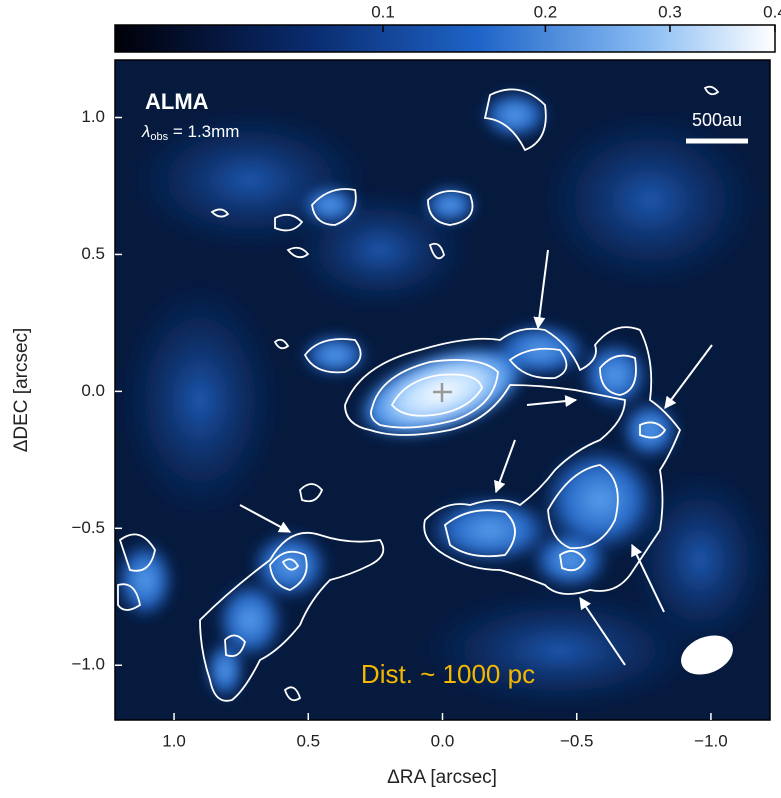 The height and width of the screenshot is (798, 781). Describe the element at coordinates (159, 137) in the screenshot. I see `wavelength-subscript: obs` at that location.